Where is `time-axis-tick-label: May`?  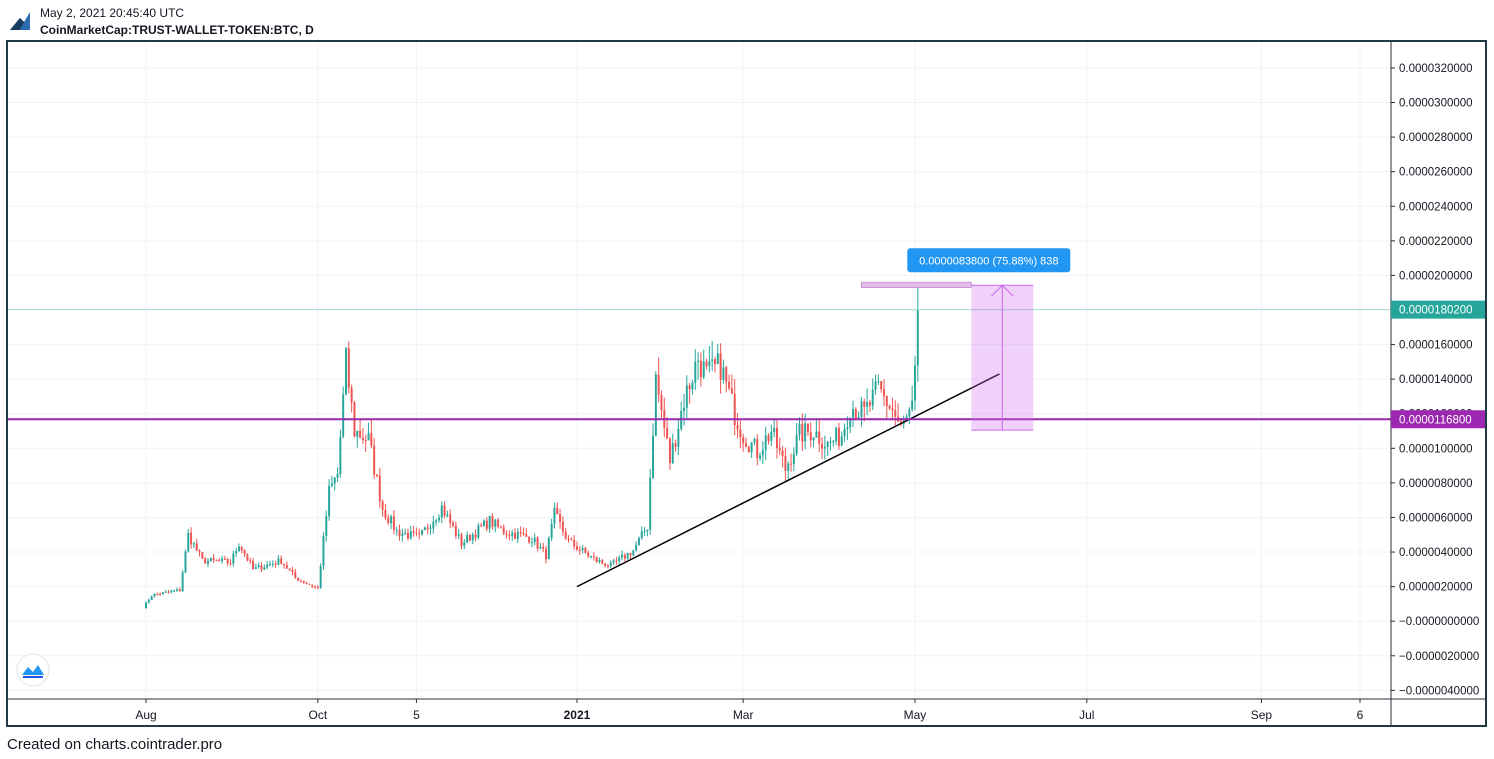
time-axis-tick-label: May is located at coordinates (915, 715).